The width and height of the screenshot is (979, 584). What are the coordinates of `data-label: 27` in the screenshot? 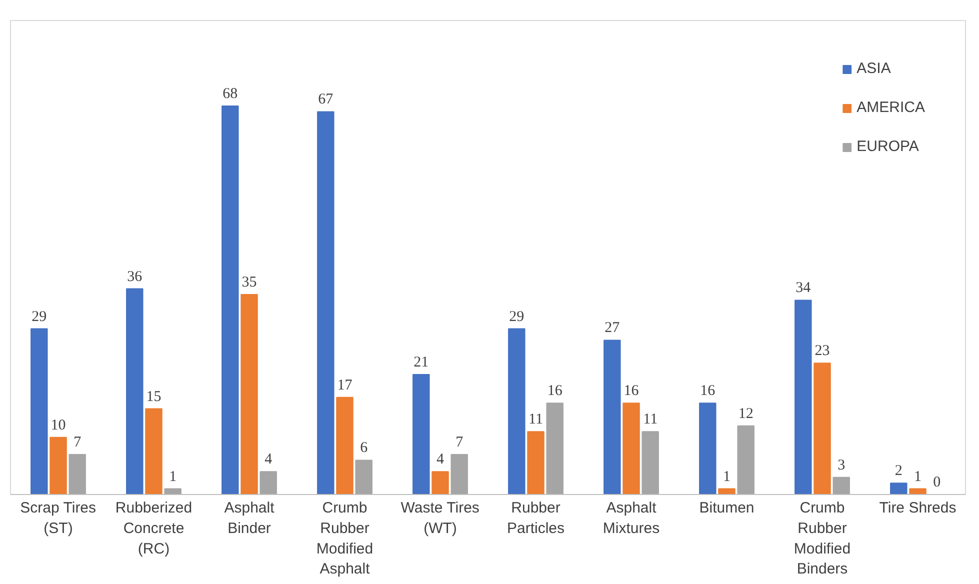 It's located at (612, 328).